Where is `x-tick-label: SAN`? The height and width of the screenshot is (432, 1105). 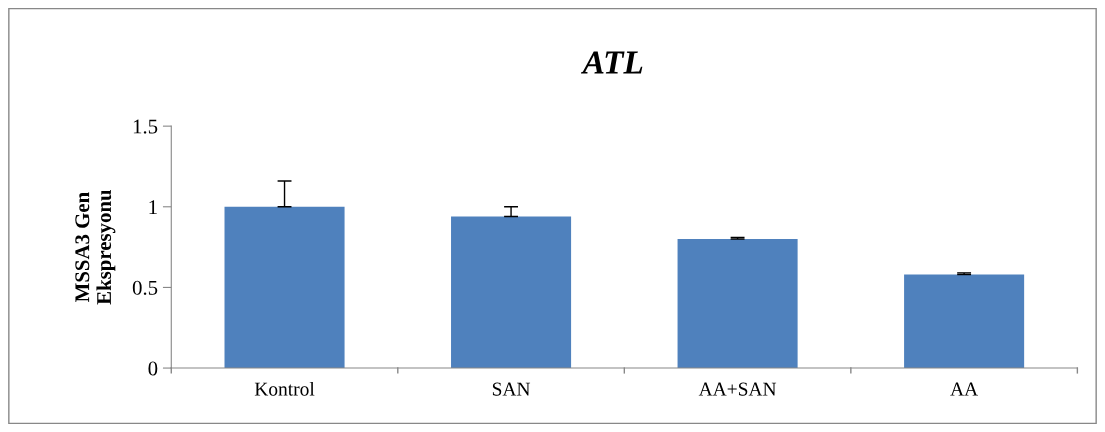 x-tick-label: SAN is located at coordinates (511, 389).